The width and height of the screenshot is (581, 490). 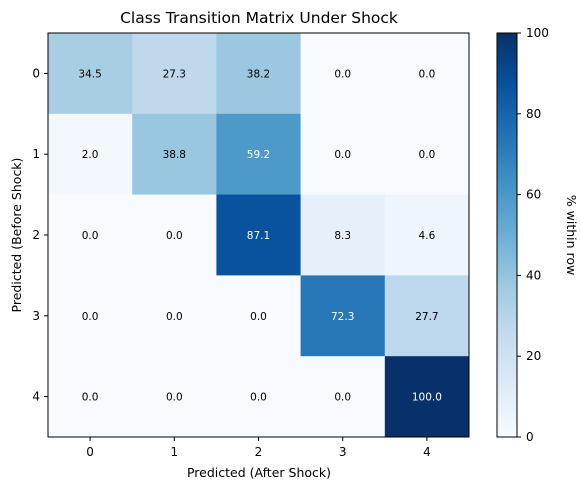 I want to click on cell-value-3-3: 72.3, so click(x=342, y=317).